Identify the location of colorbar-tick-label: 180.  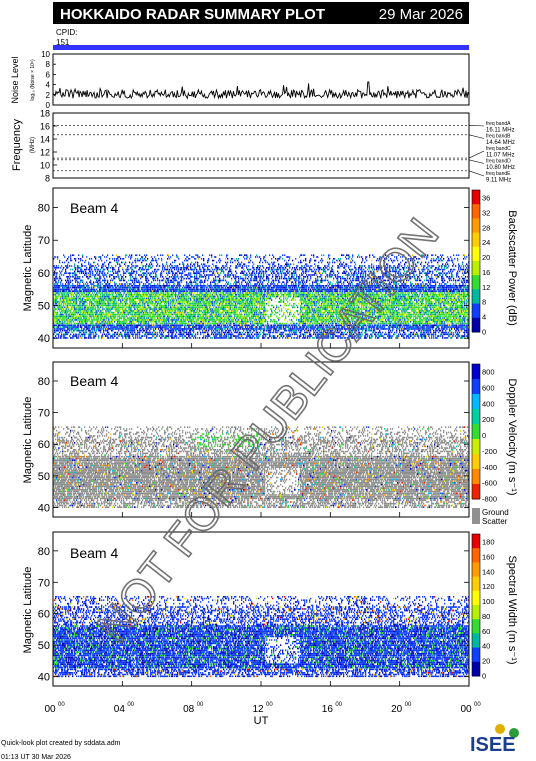
(488, 542).